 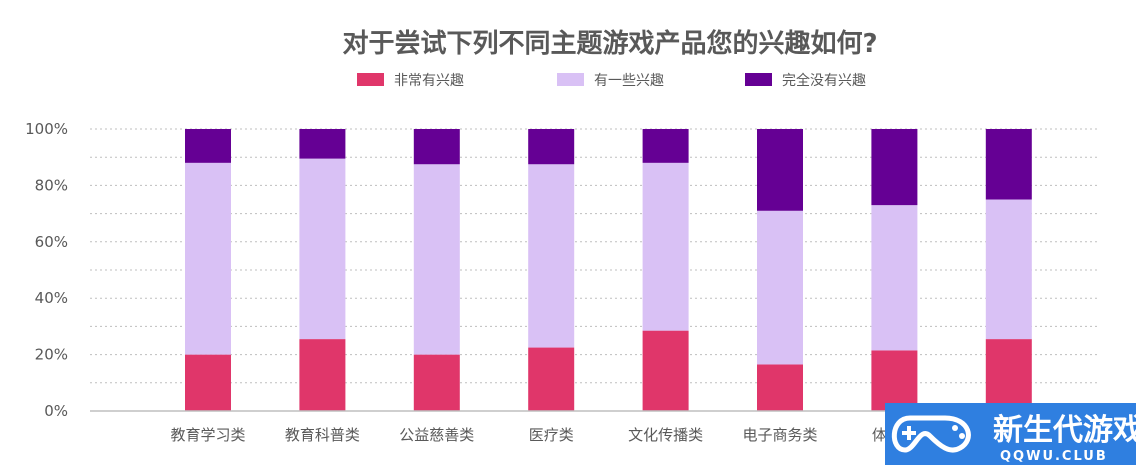 I want to click on y-axis: 0% 20% 40% 60% 80% 100%, so click(x=46, y=270).